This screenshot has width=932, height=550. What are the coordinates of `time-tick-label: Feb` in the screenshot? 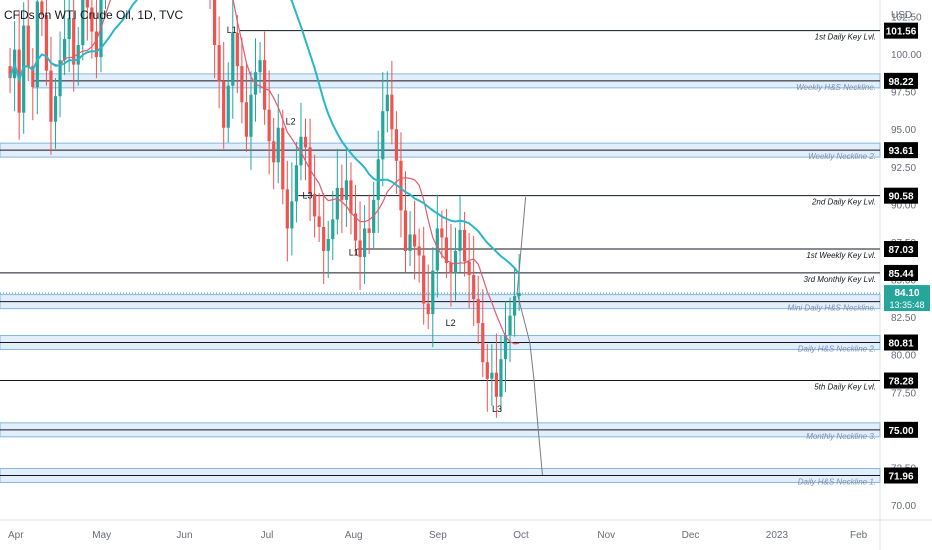 It's located at (859, 535).